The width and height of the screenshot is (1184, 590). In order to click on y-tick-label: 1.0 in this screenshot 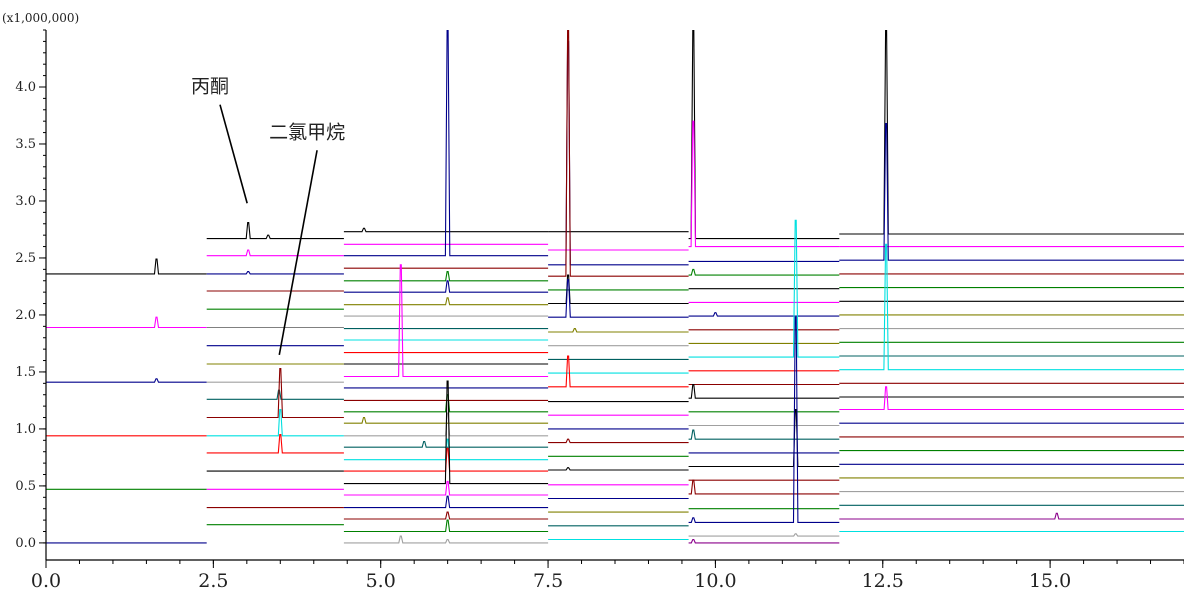, I will do `click(25, 429)`.